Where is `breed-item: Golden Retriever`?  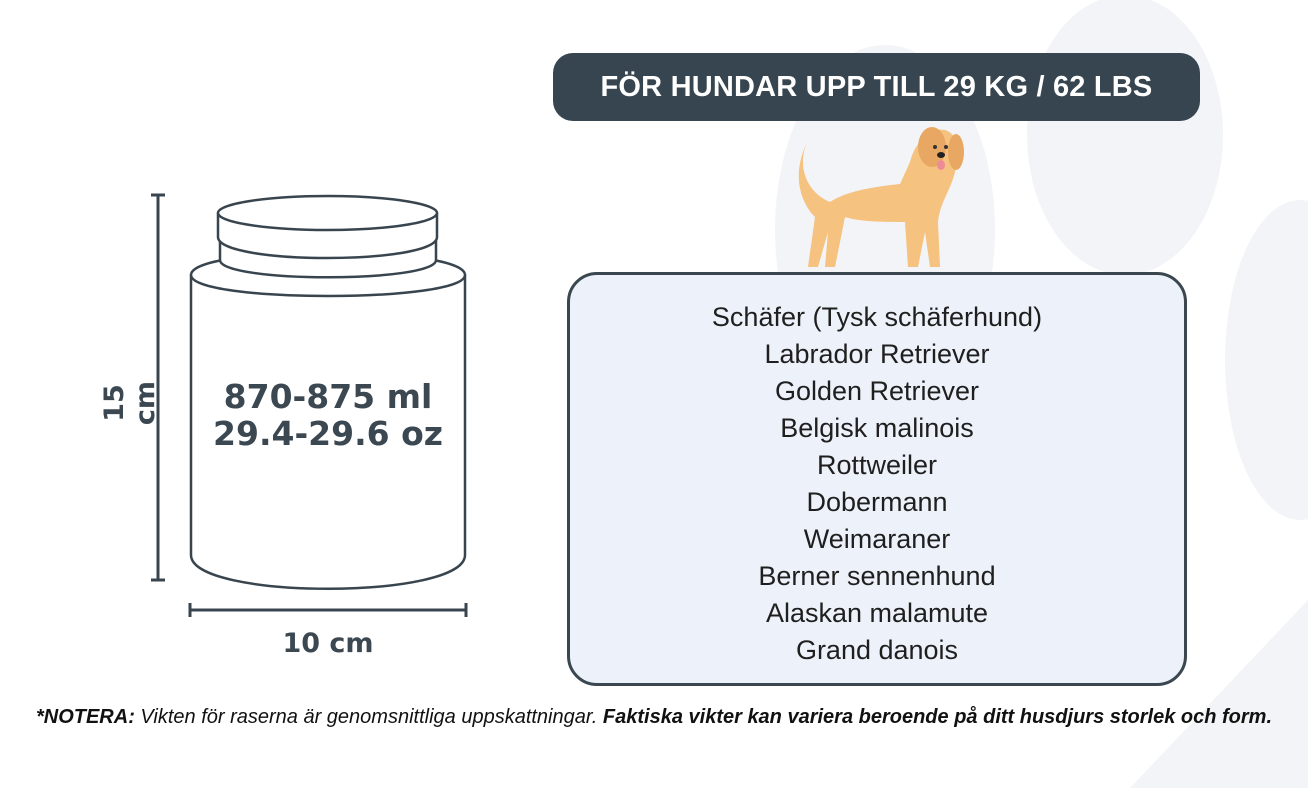 breed-item: Golden Retriever is located at coordinates (877, 391).